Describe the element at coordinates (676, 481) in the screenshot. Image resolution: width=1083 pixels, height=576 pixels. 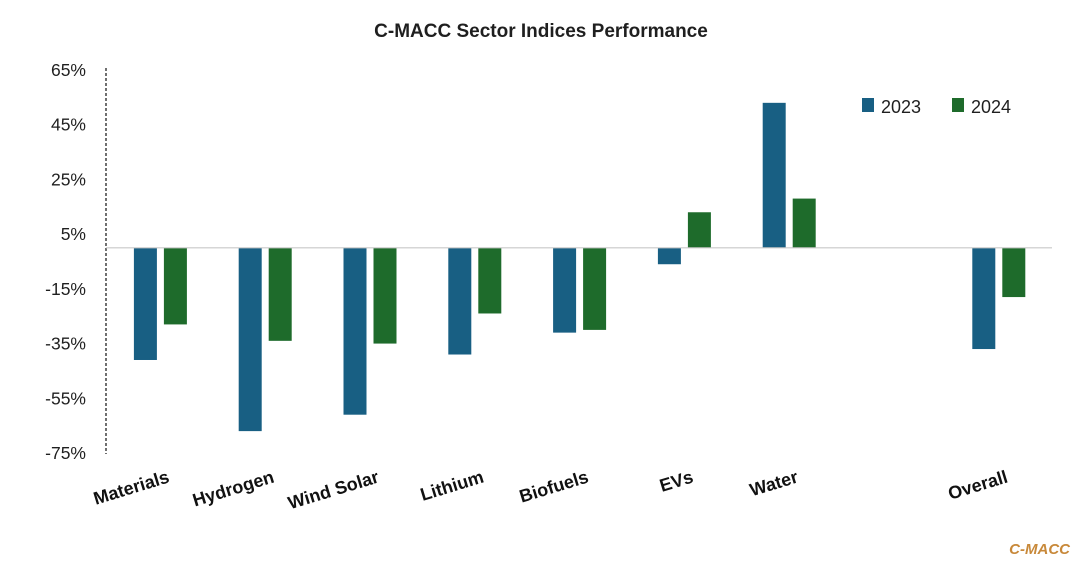
I see `x-tick-label: EVs` at that location.